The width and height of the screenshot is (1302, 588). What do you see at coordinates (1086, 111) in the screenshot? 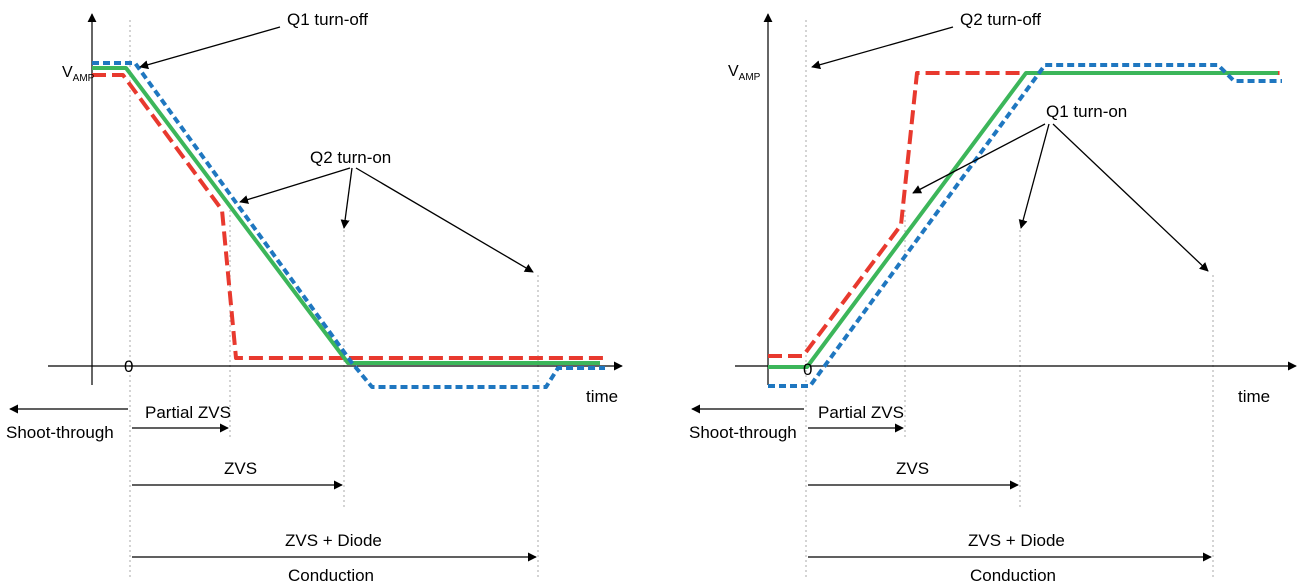
I see `turn-on-label: Q1 turn-on` at bounding box center [1086, 111].